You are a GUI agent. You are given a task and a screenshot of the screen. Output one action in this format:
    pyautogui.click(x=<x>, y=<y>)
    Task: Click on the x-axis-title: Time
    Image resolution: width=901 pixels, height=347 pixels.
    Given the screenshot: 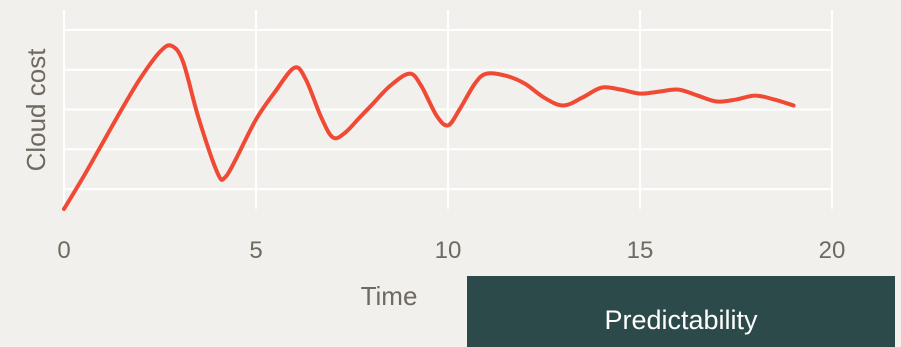 What is the action you would take?
    pyautogui.click(x=389, y=296)
    